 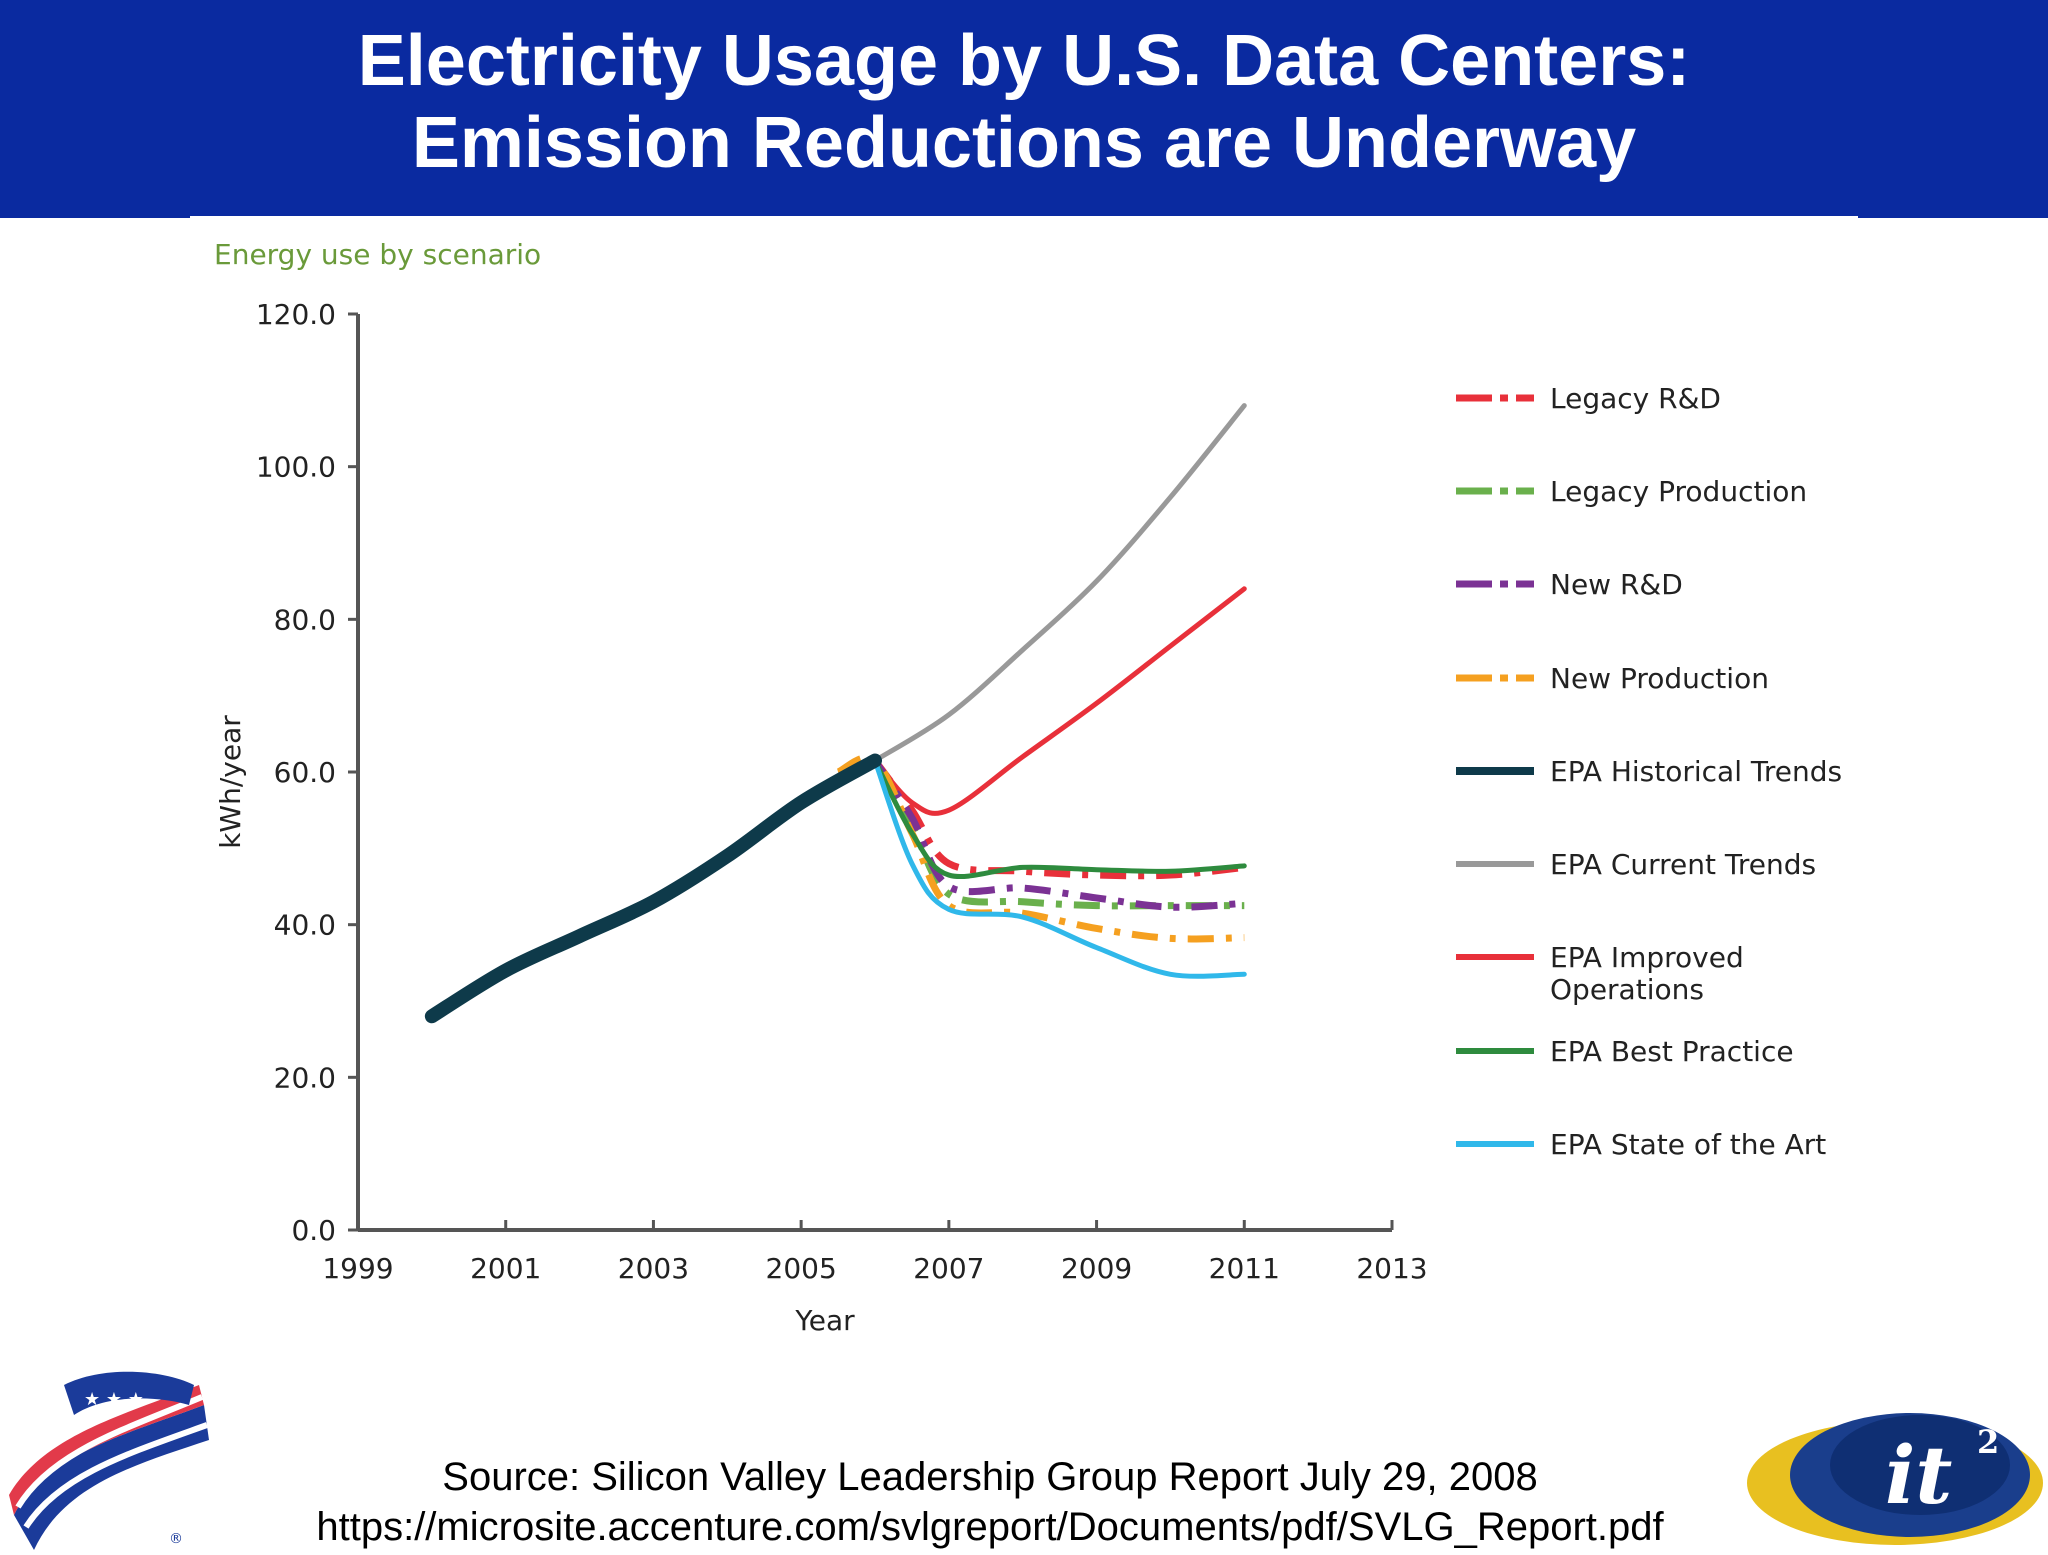 What do you see at coordinates (1988, 1442) in the screenshot?
I see `it2-logo-sup: 2` at bounding box center [1988, 1442].